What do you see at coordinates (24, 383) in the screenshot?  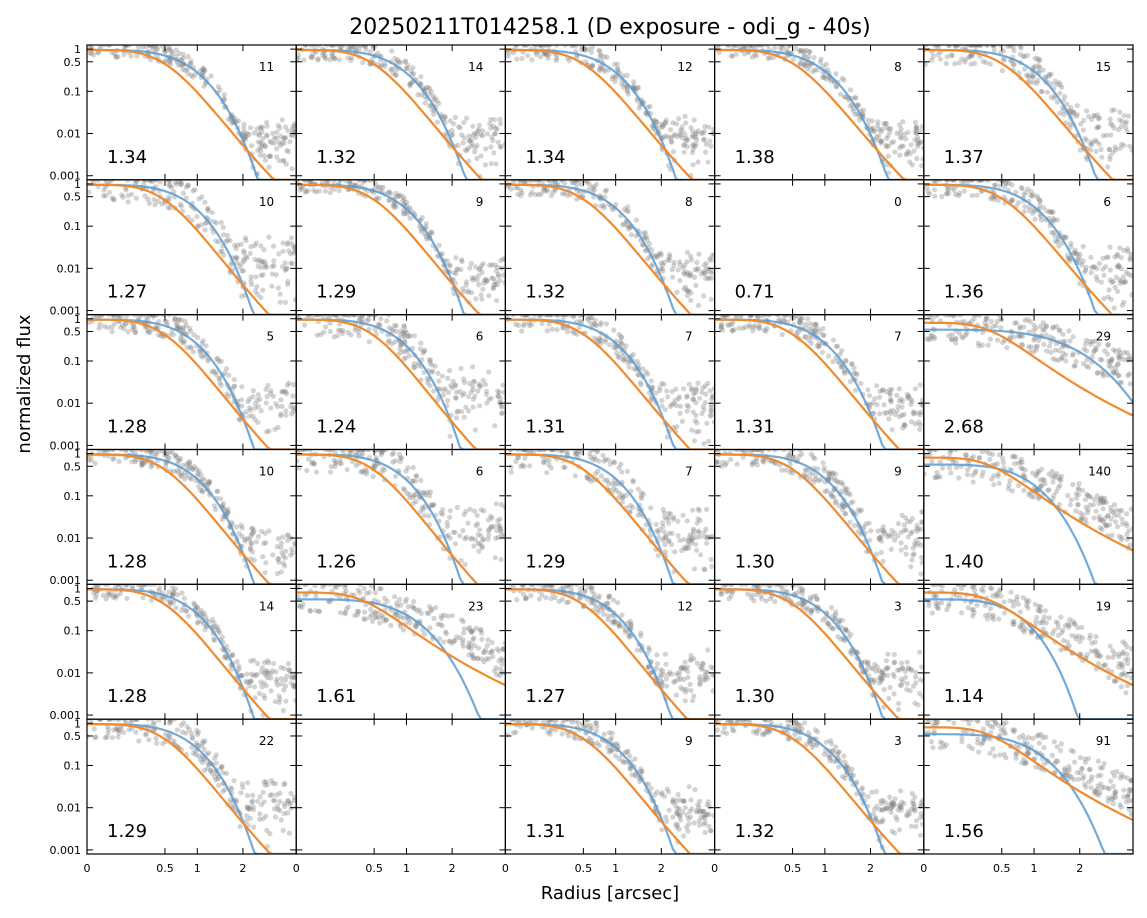 I see `y-axis-label: normalized flux` at bounding box center [24, 383].